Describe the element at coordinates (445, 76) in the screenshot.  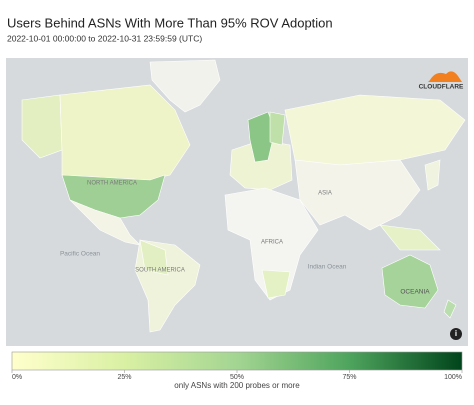
I see `logo-cloud` at that location.